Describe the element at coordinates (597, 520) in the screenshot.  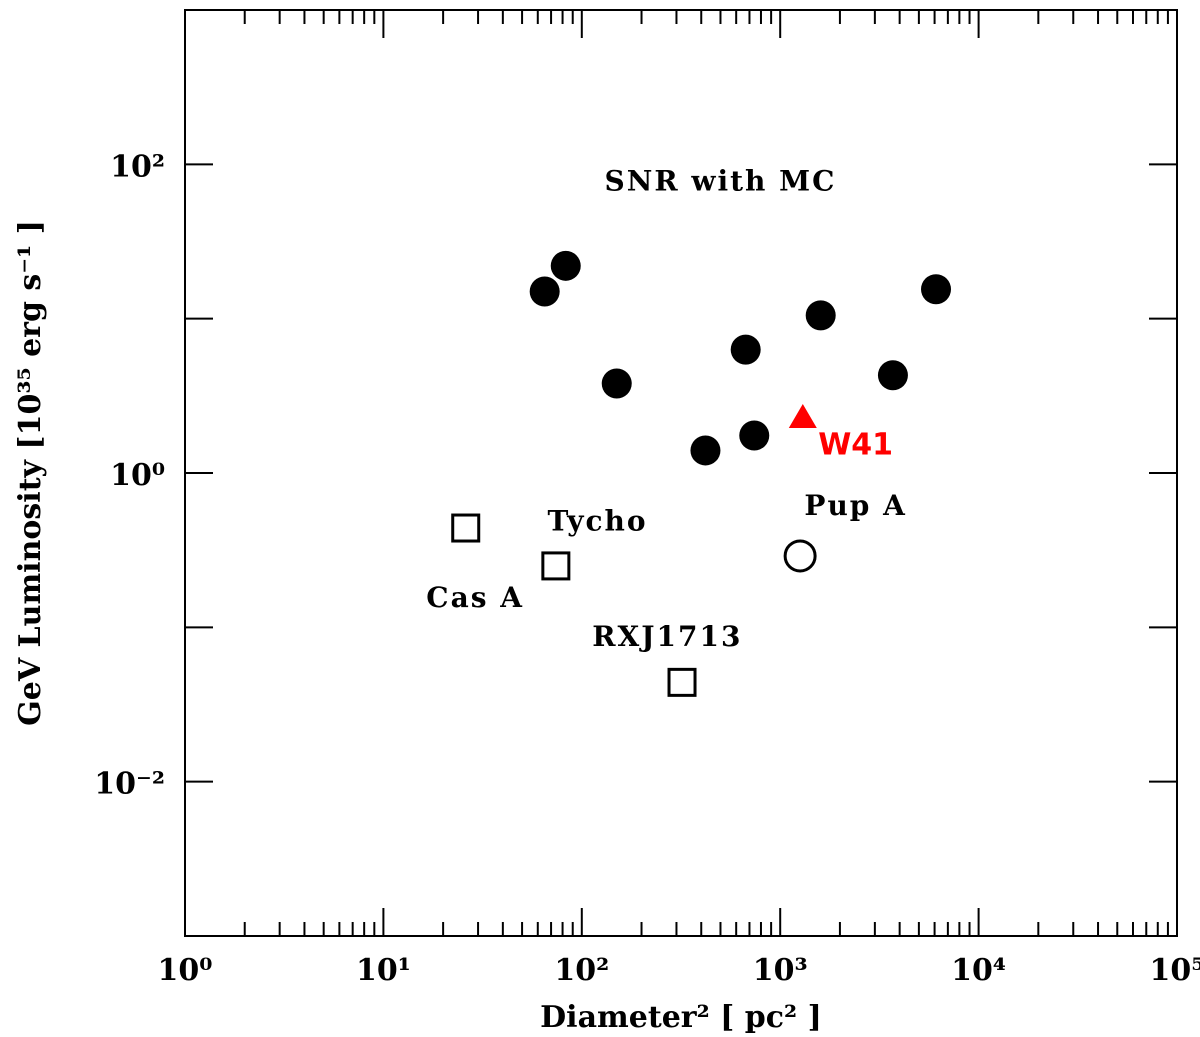
I see `annotation-label: Tycho` at that location.